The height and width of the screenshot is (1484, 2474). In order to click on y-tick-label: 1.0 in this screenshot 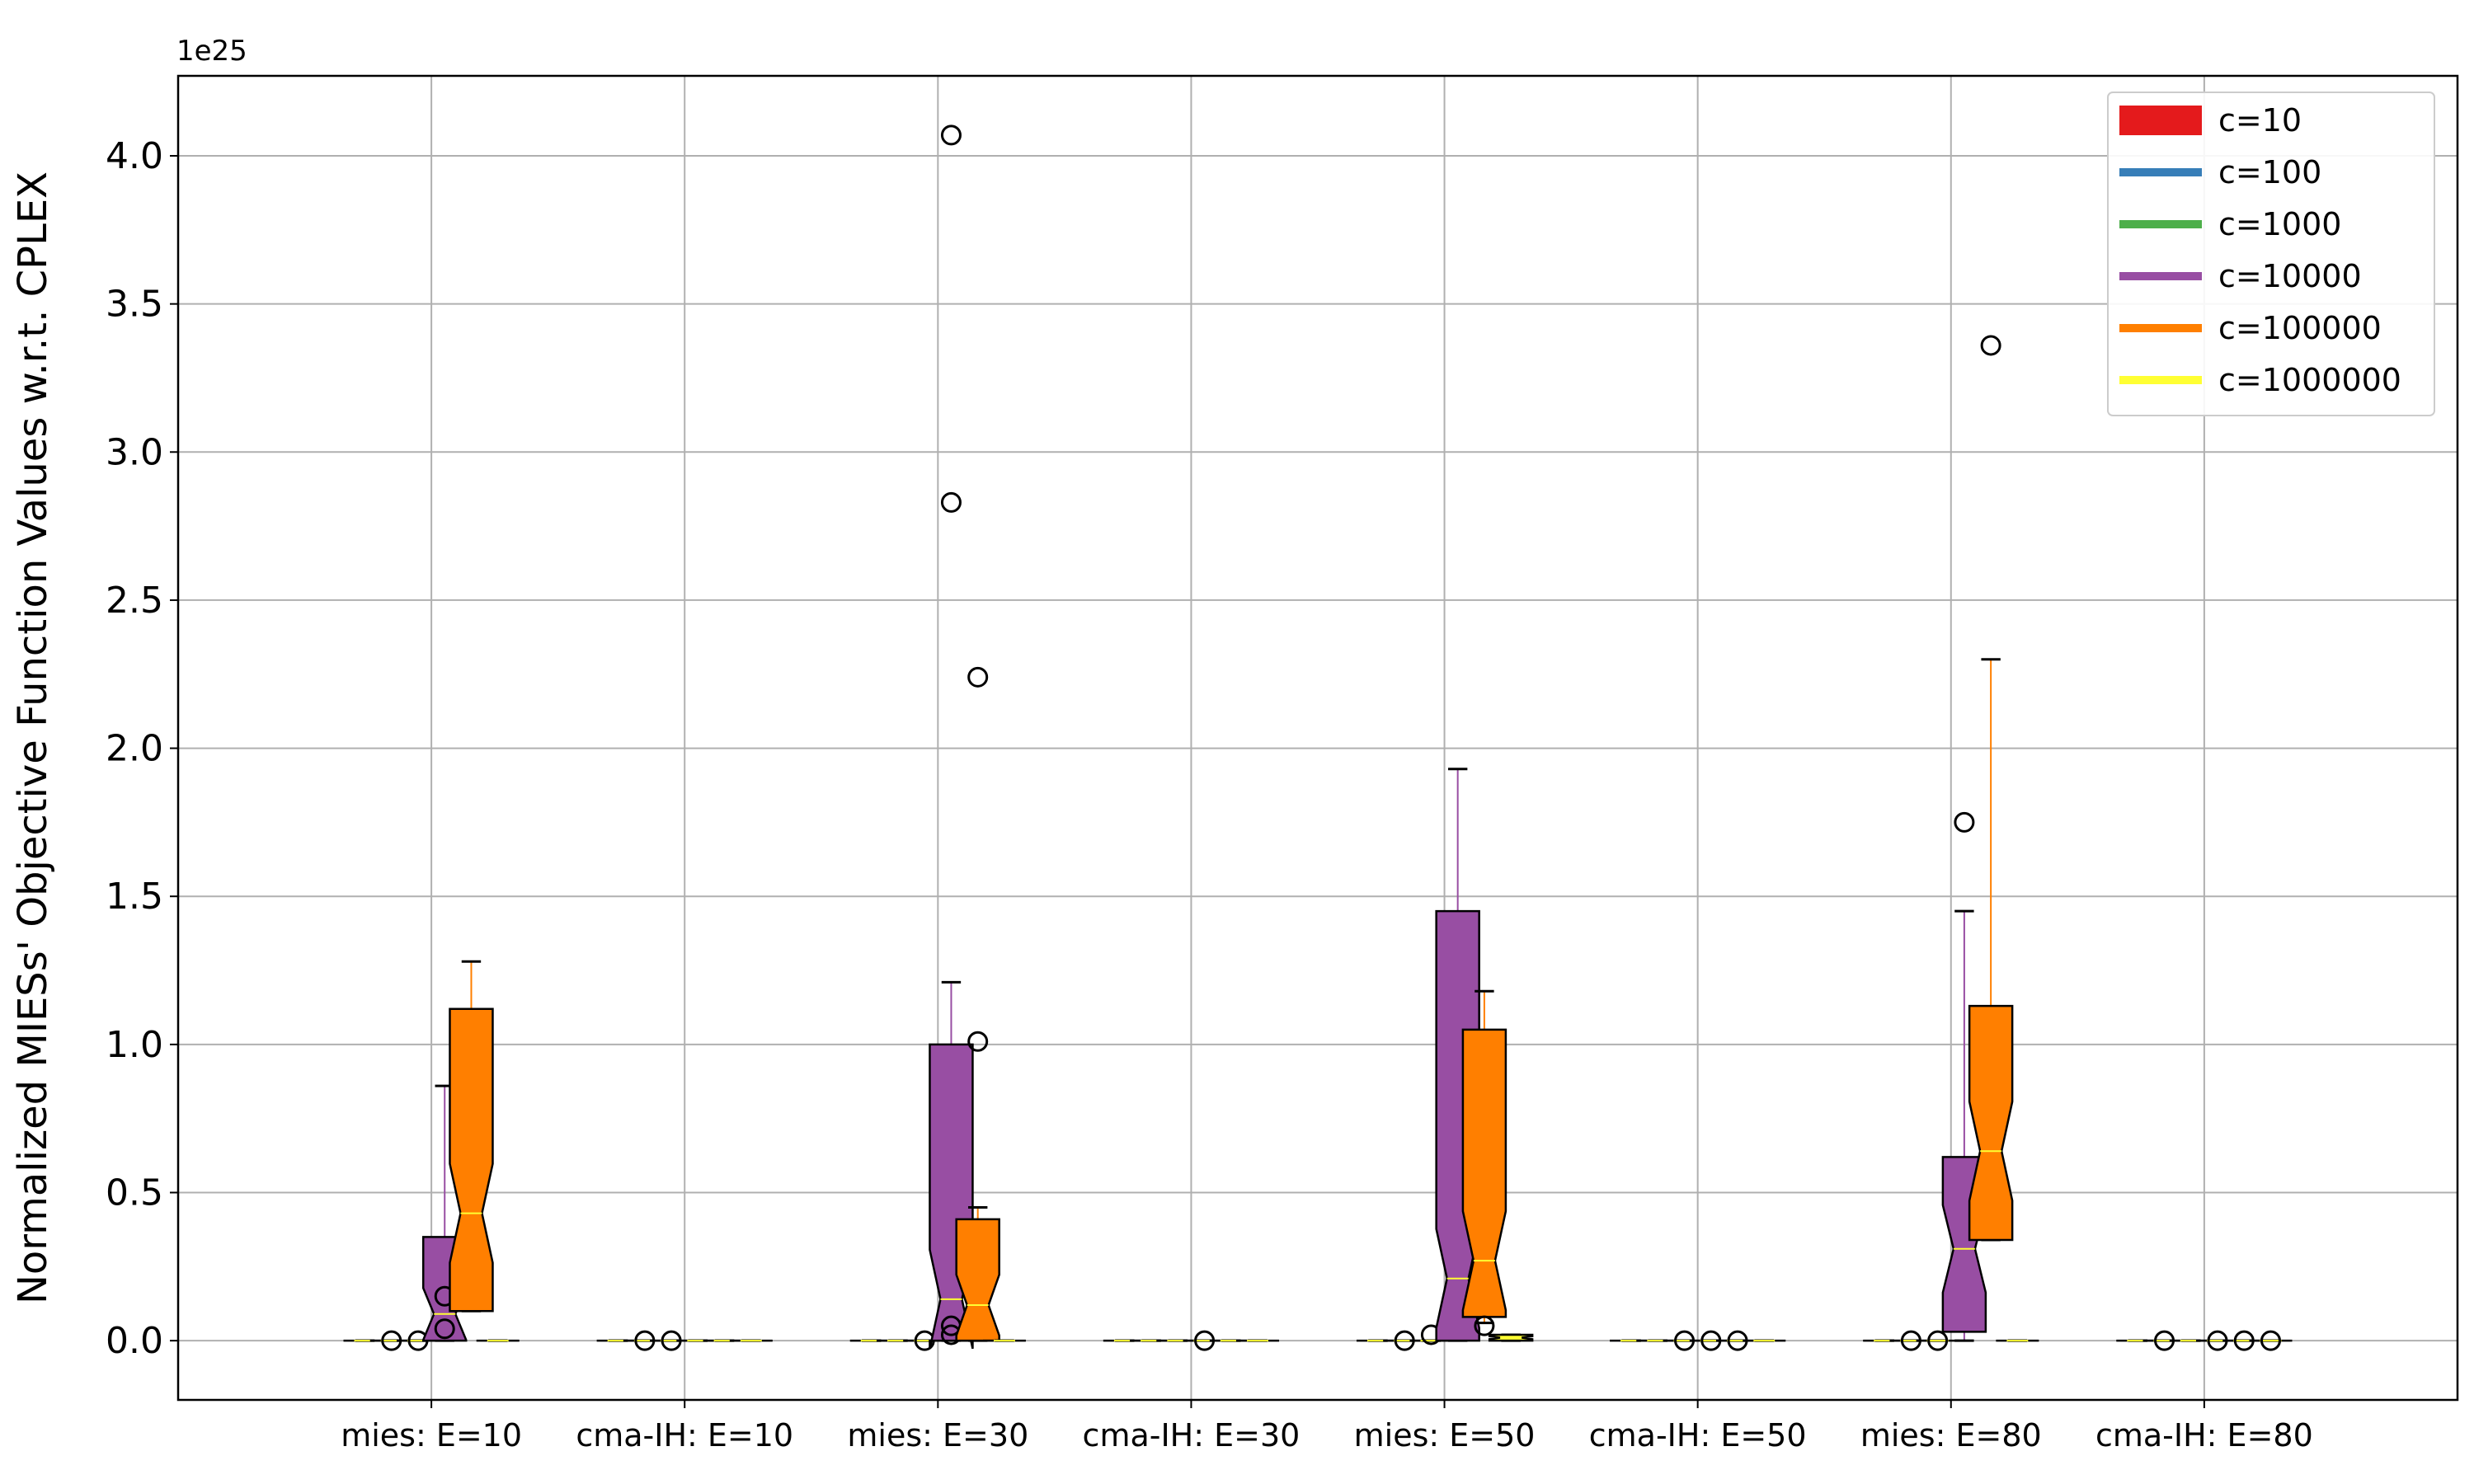, I will do `click(134, 1045)`.